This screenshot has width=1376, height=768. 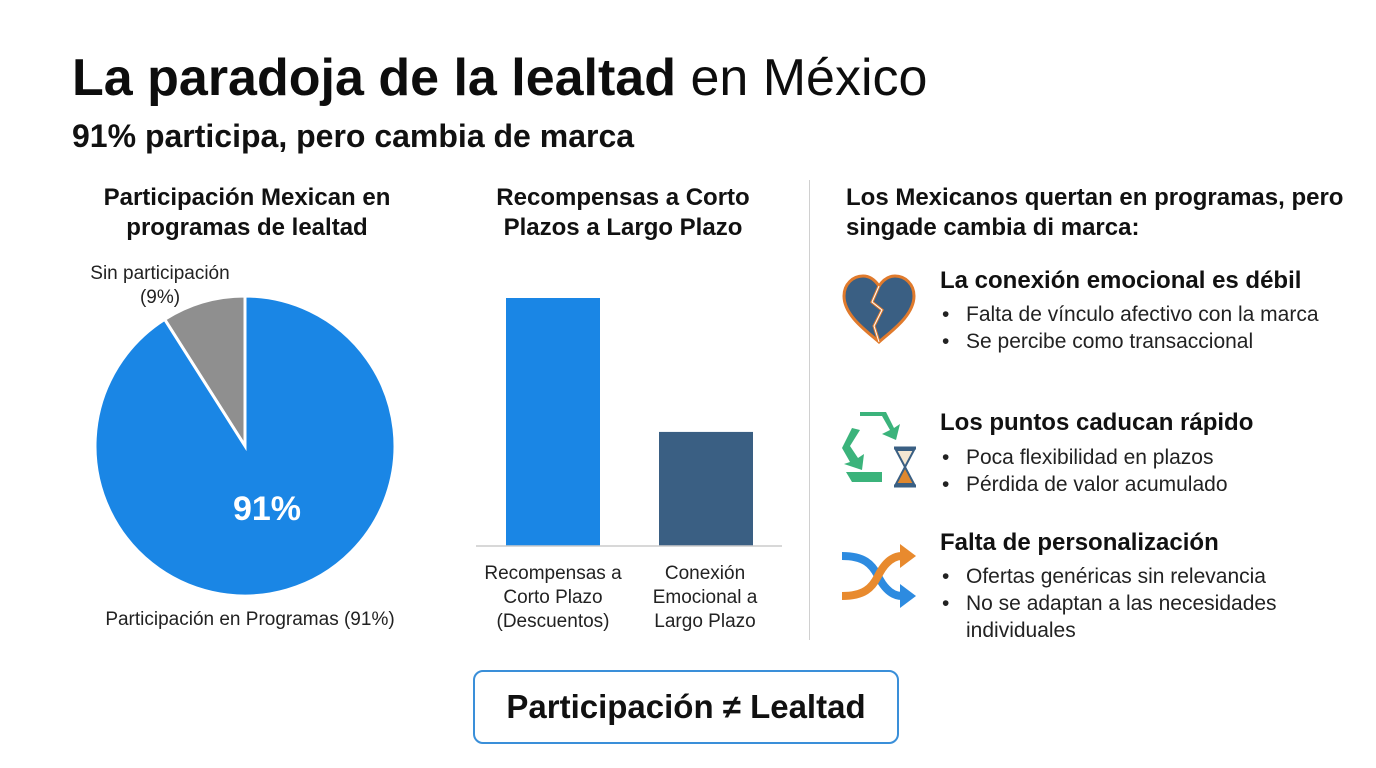 What do you see at coordinates (1143, 576) in the screenshot?
I see `list-item: Ofertas genéricas sin relevancia` at bounding box center [1143, 576].